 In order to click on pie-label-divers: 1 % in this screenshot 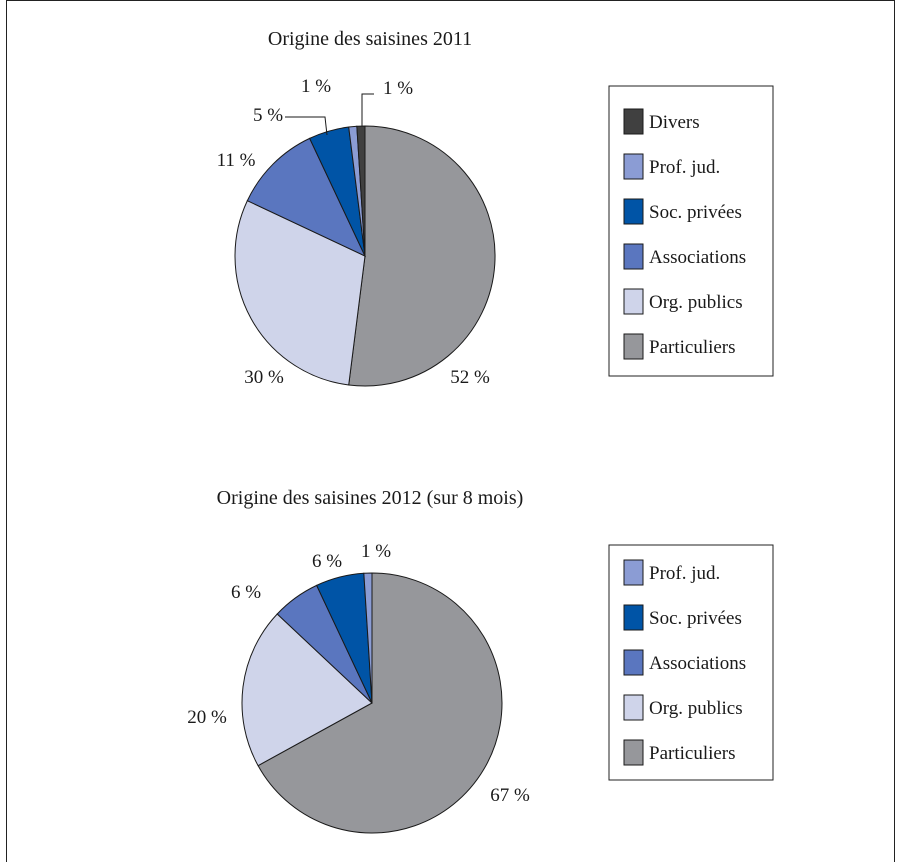, I will do `click(398, 88)`.